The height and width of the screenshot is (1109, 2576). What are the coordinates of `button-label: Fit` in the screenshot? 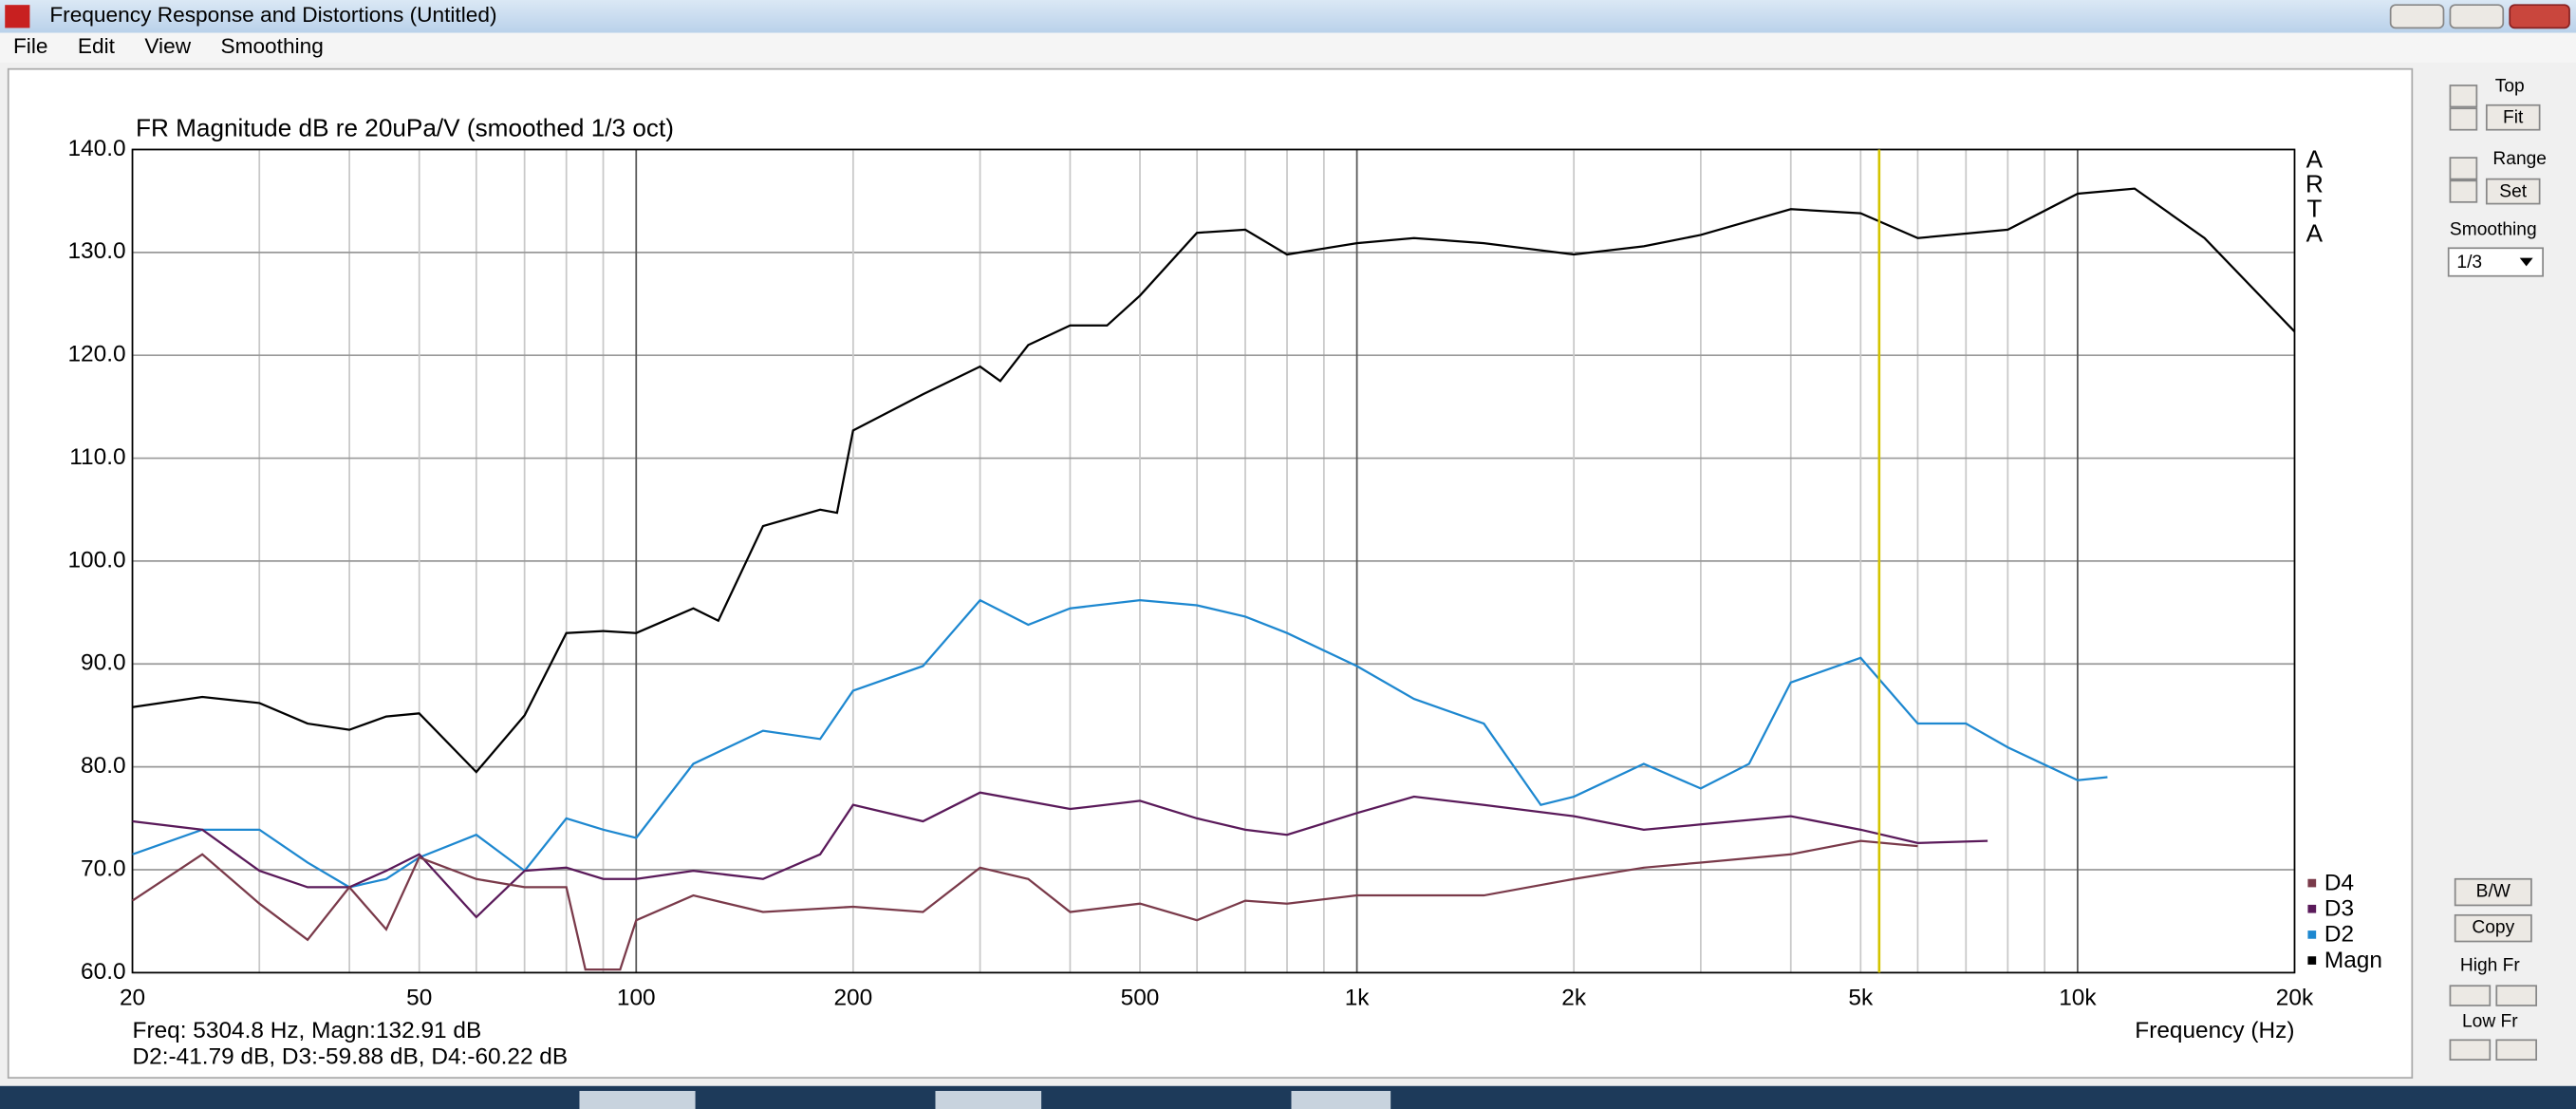 It's located at (2513, 118).